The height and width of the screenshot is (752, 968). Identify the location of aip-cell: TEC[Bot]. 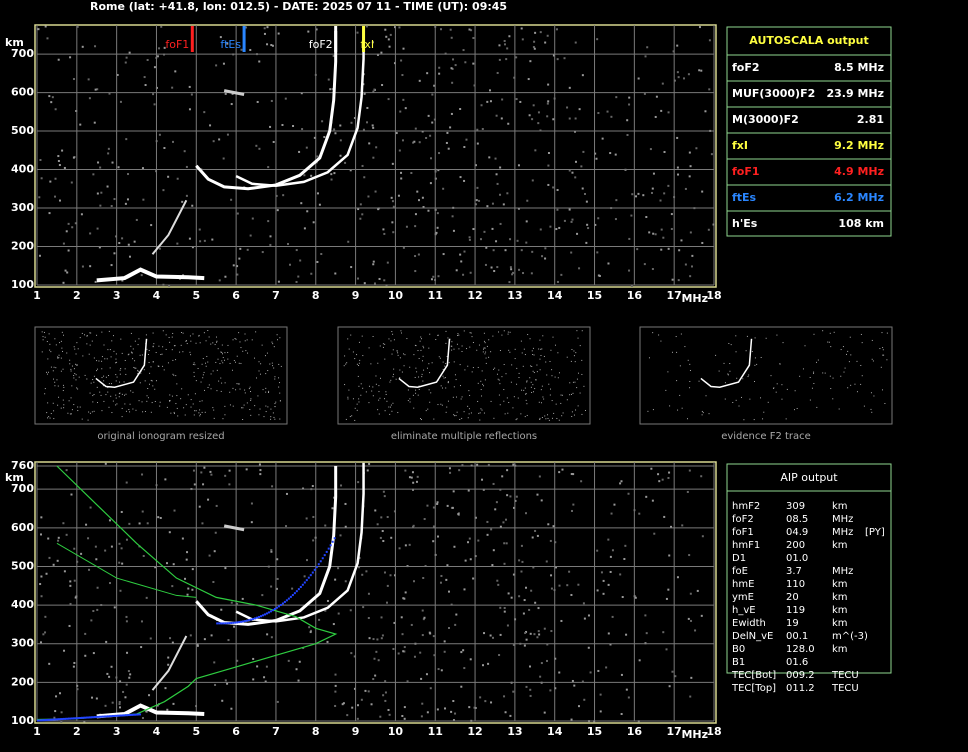
(753, 675).